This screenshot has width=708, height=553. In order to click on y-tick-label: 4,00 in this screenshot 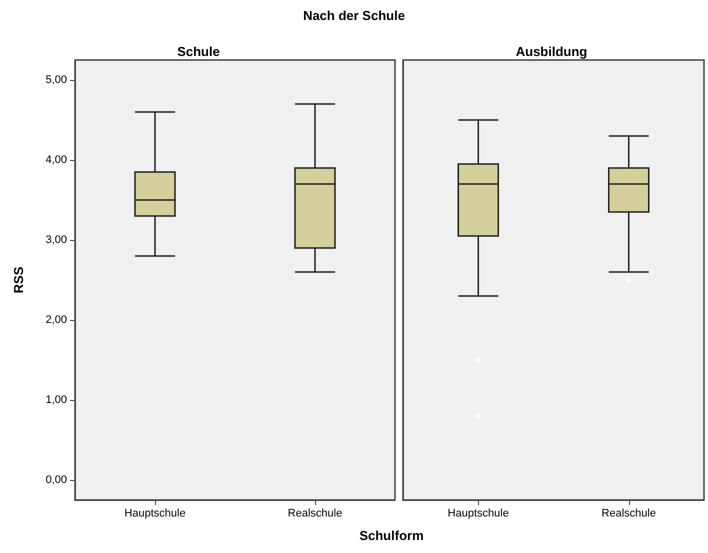, I will do `click(56, 160)`.